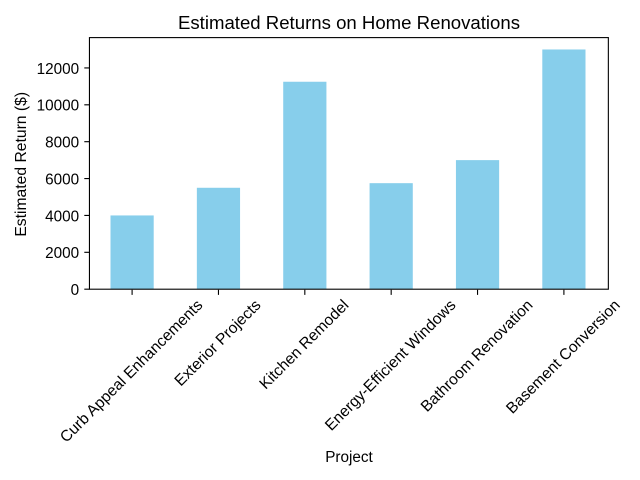  Describe the element at coordinates (349, 22) in the screenshot. I see `svg-text:Estimated Returns on Home Reno: Estimated Returns on Home Renovations` at that location.